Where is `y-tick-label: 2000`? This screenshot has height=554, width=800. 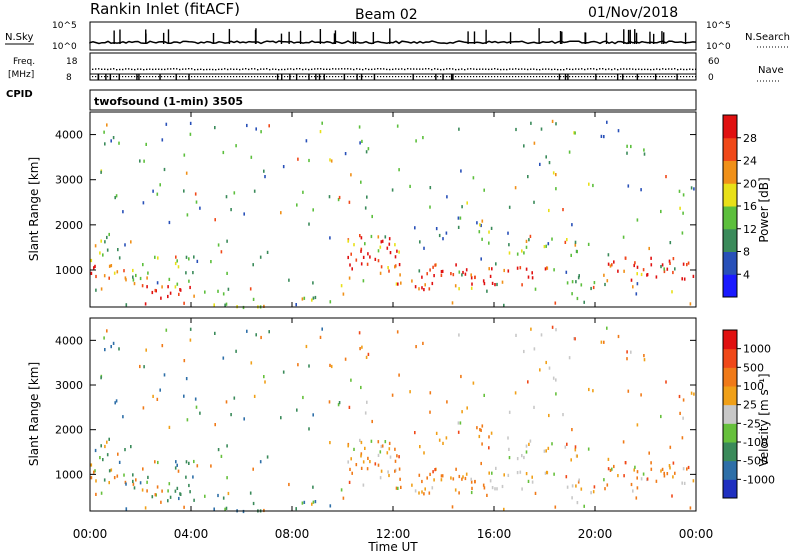
y-tick-label: 2000 is located at coordinates (69, 225).